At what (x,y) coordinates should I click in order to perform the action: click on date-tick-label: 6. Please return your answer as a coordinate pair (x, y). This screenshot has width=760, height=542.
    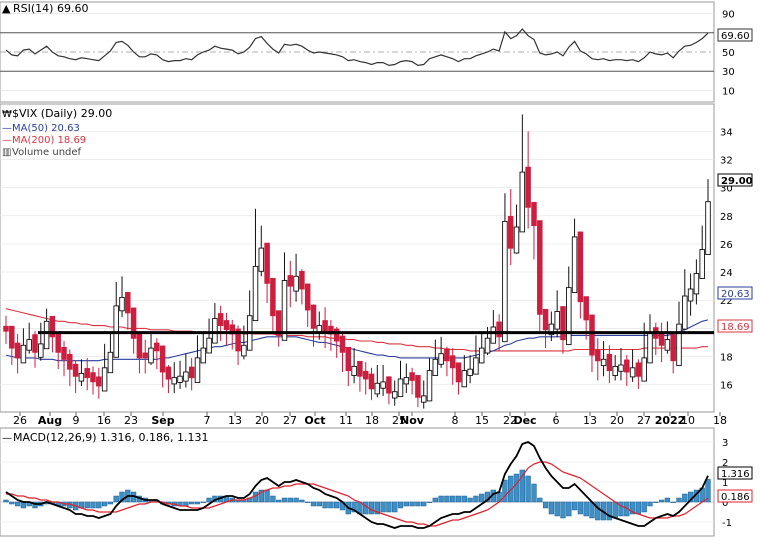
    Looking at the image, I should click on (556, 420).